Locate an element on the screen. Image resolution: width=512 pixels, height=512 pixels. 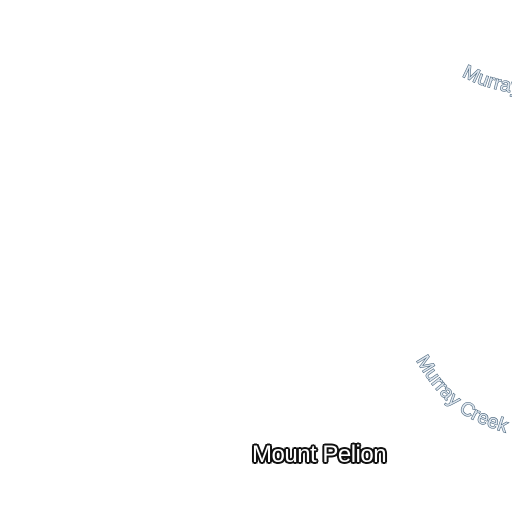
place-label-mount-pelion: Mount Pelion is located at coordinates (319, 454).